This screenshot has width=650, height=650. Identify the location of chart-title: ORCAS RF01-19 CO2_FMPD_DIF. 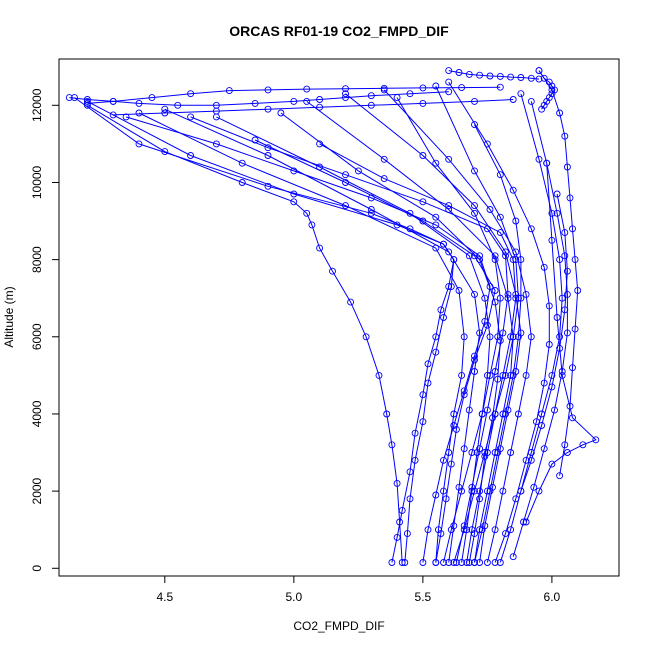
(339, 31).